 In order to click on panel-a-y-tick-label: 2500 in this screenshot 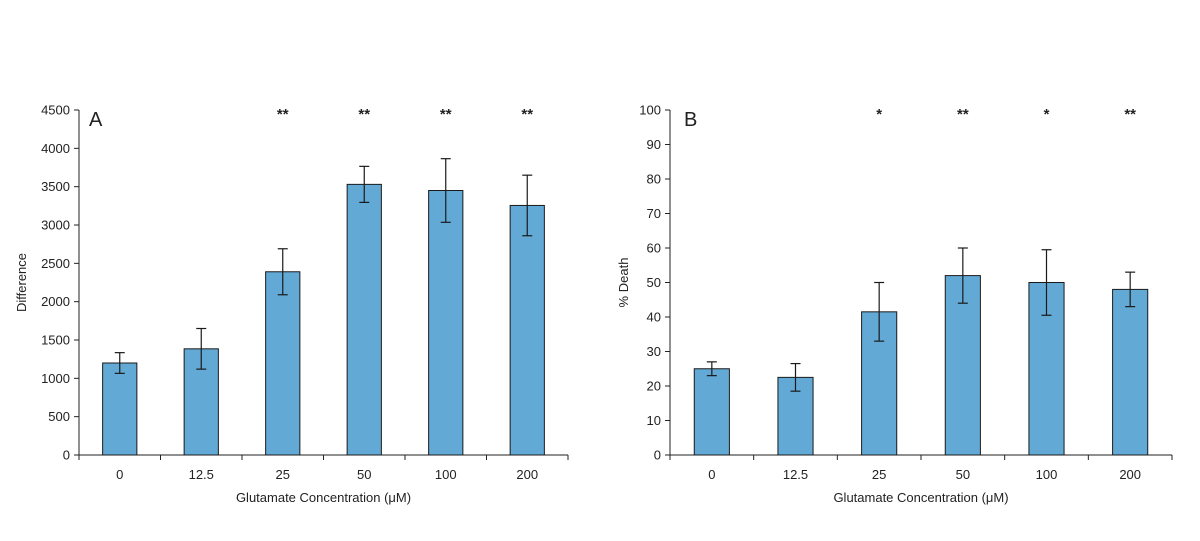, I will do `click(55, 263)`.